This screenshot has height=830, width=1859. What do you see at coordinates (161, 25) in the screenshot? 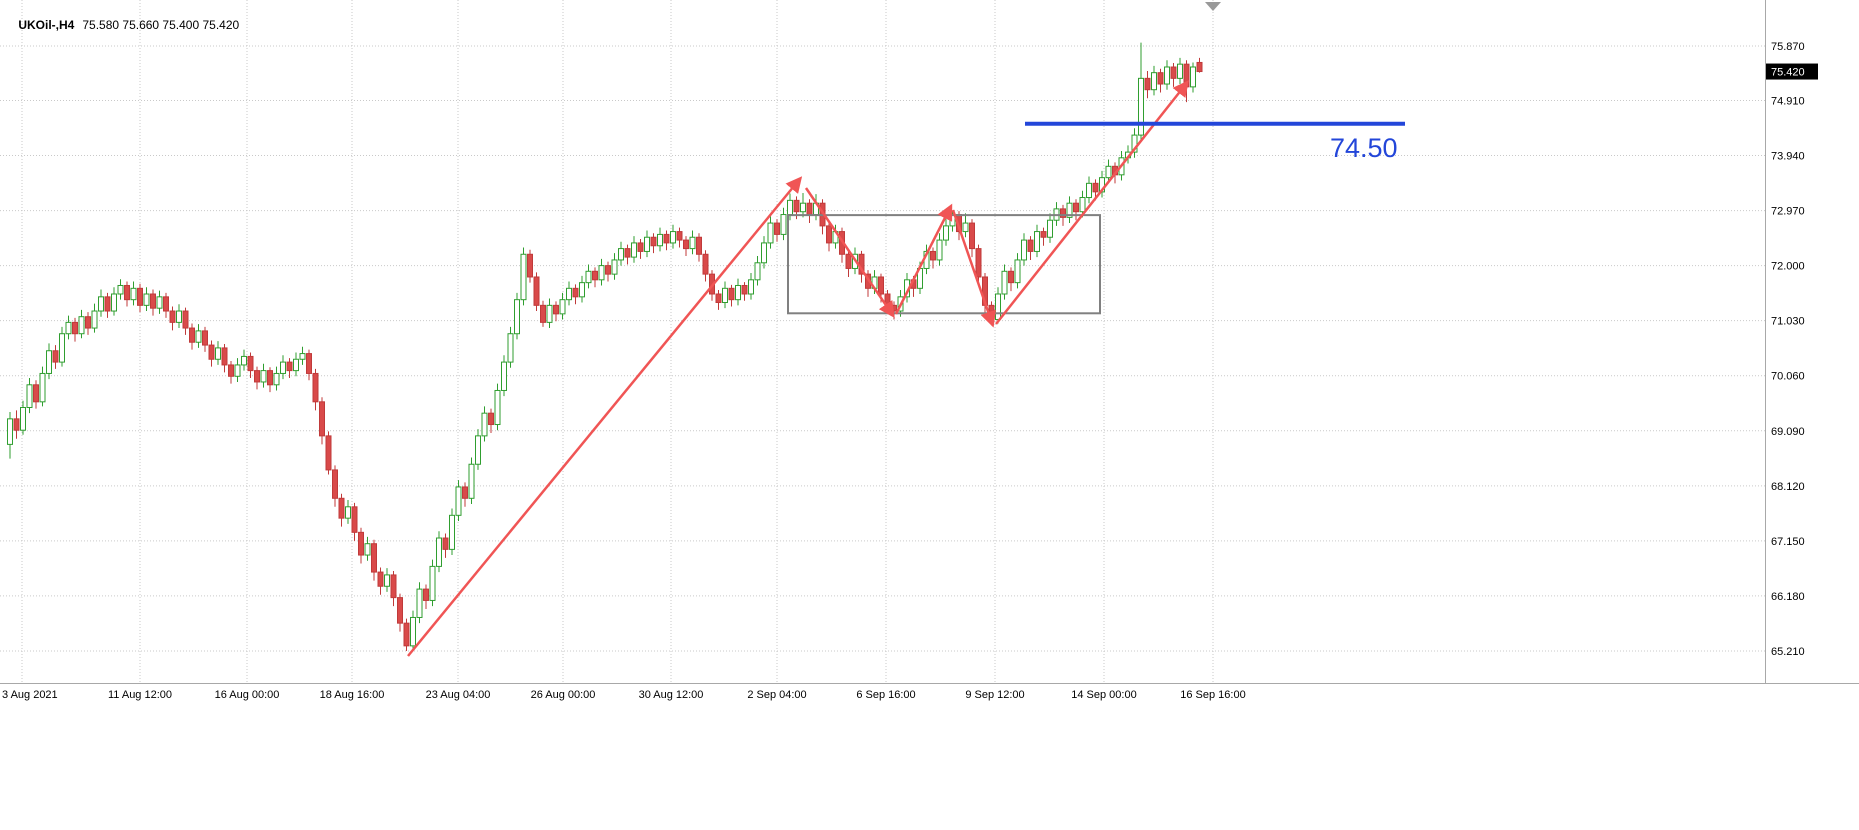
I see `ohlc-quote-label: 75.580 75.660 75.400 75.420` at bounding box center [161, 25].